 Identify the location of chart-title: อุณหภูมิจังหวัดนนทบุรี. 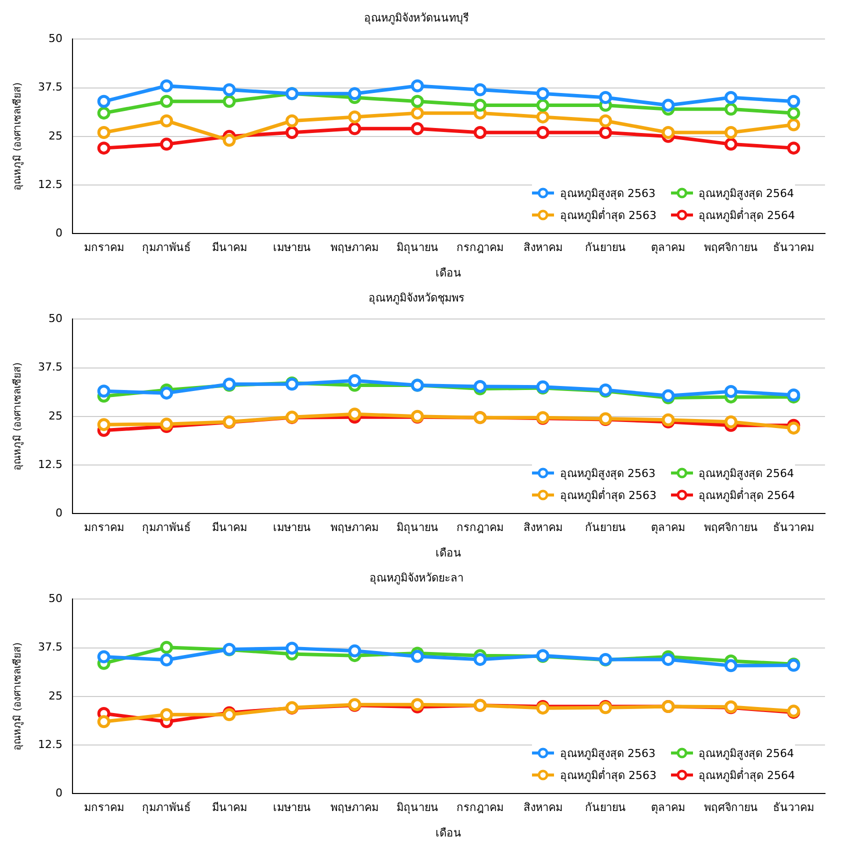
(416, 17).